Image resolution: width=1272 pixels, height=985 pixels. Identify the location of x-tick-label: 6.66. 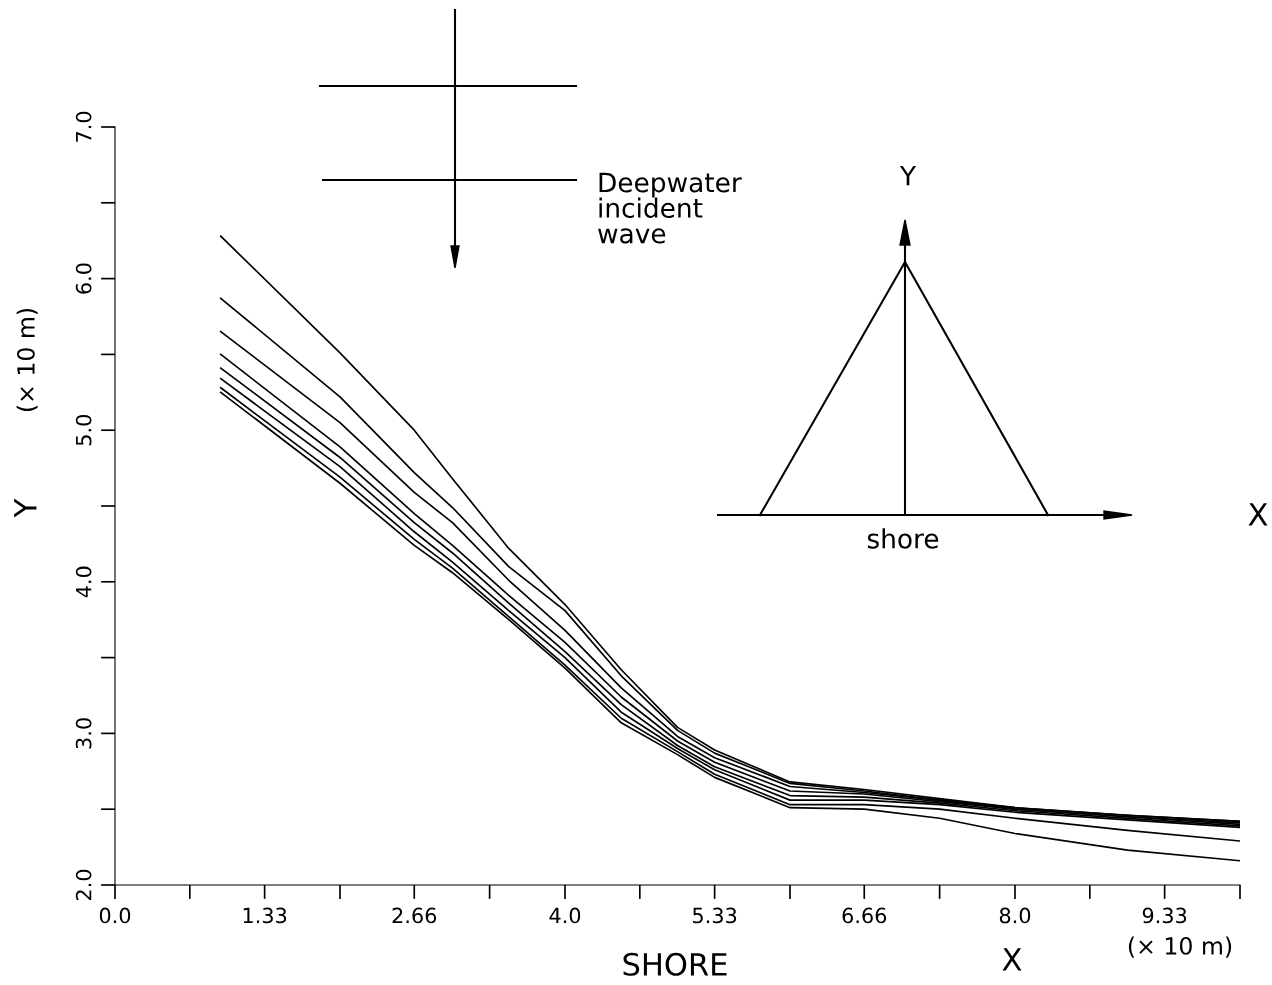
(864, 915).